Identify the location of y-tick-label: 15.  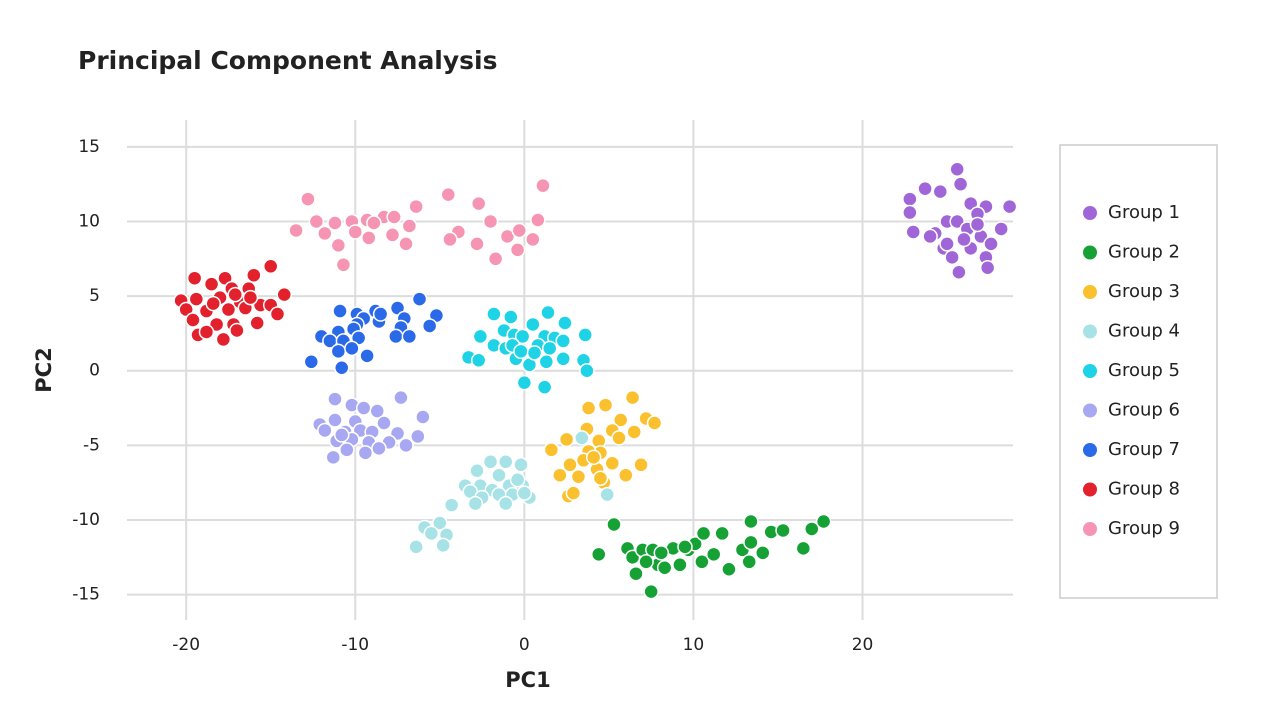
(89, 147).